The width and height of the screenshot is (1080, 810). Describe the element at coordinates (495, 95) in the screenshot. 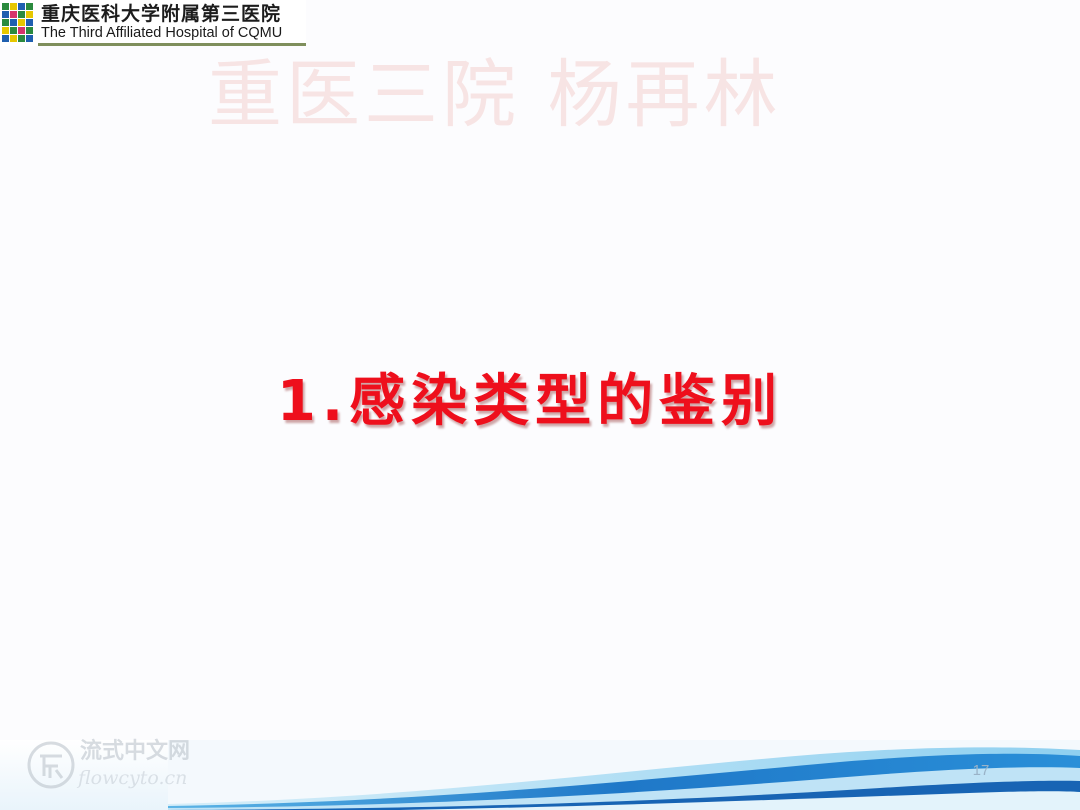

I see `author-watermark: 重医三院 杨再林` at that location.